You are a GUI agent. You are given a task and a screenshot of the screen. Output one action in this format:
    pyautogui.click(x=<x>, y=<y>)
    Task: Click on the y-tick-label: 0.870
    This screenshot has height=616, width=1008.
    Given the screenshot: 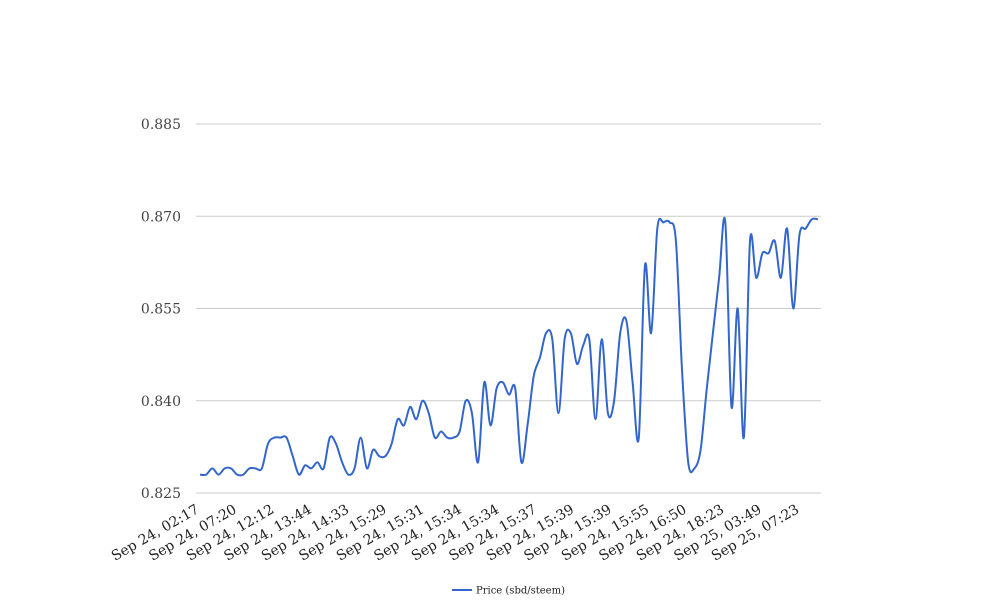 What is the action you would take?
    pyautogui.click(x=161, y=217)
    